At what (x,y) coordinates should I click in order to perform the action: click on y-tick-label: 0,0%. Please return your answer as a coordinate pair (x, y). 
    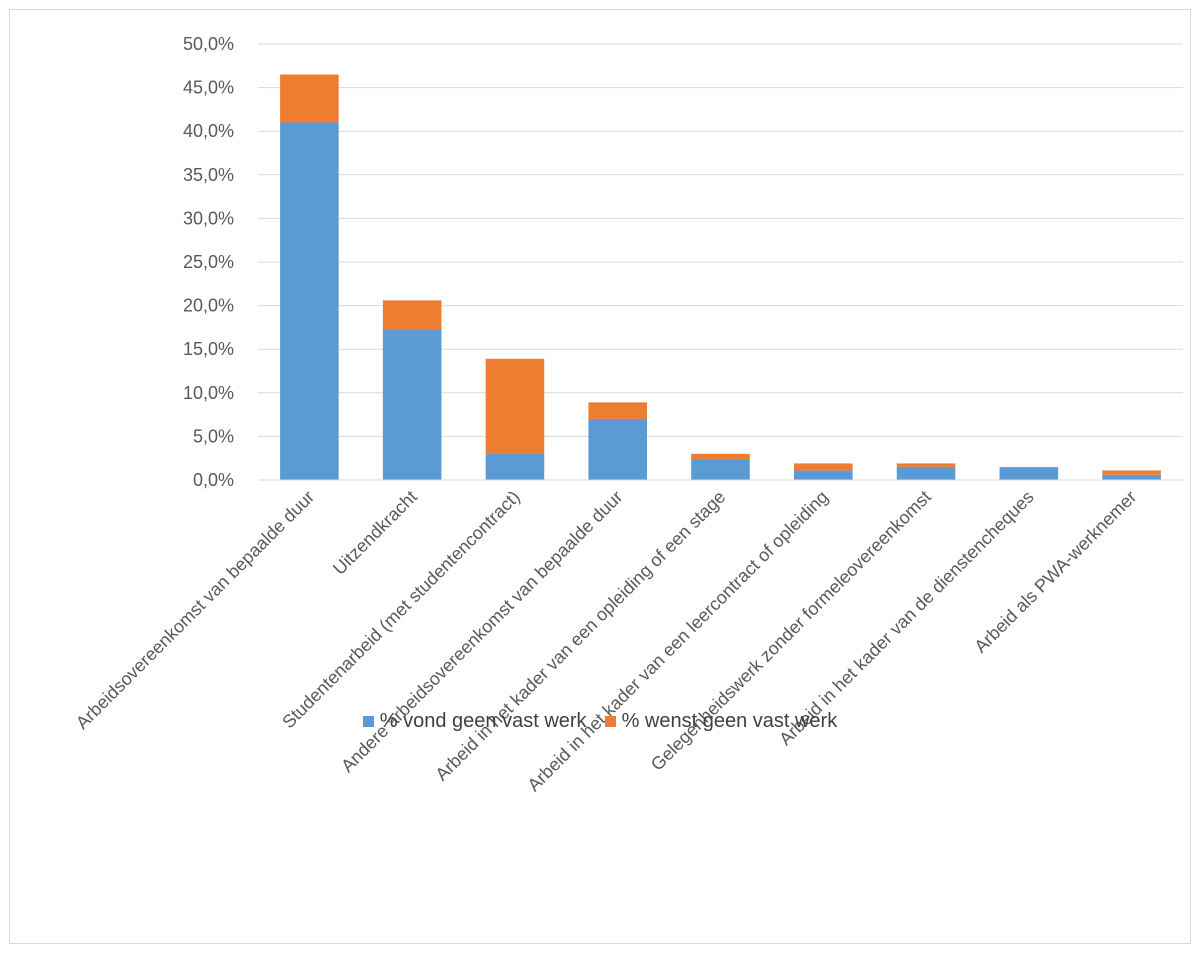
    Looking at the image, I should click on (213, 480).